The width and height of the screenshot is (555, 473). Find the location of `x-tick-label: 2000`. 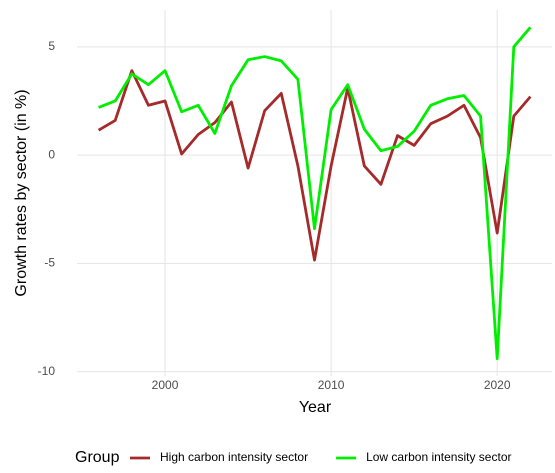

x-tick-label: 2000 is located at coordinates (165, 385).